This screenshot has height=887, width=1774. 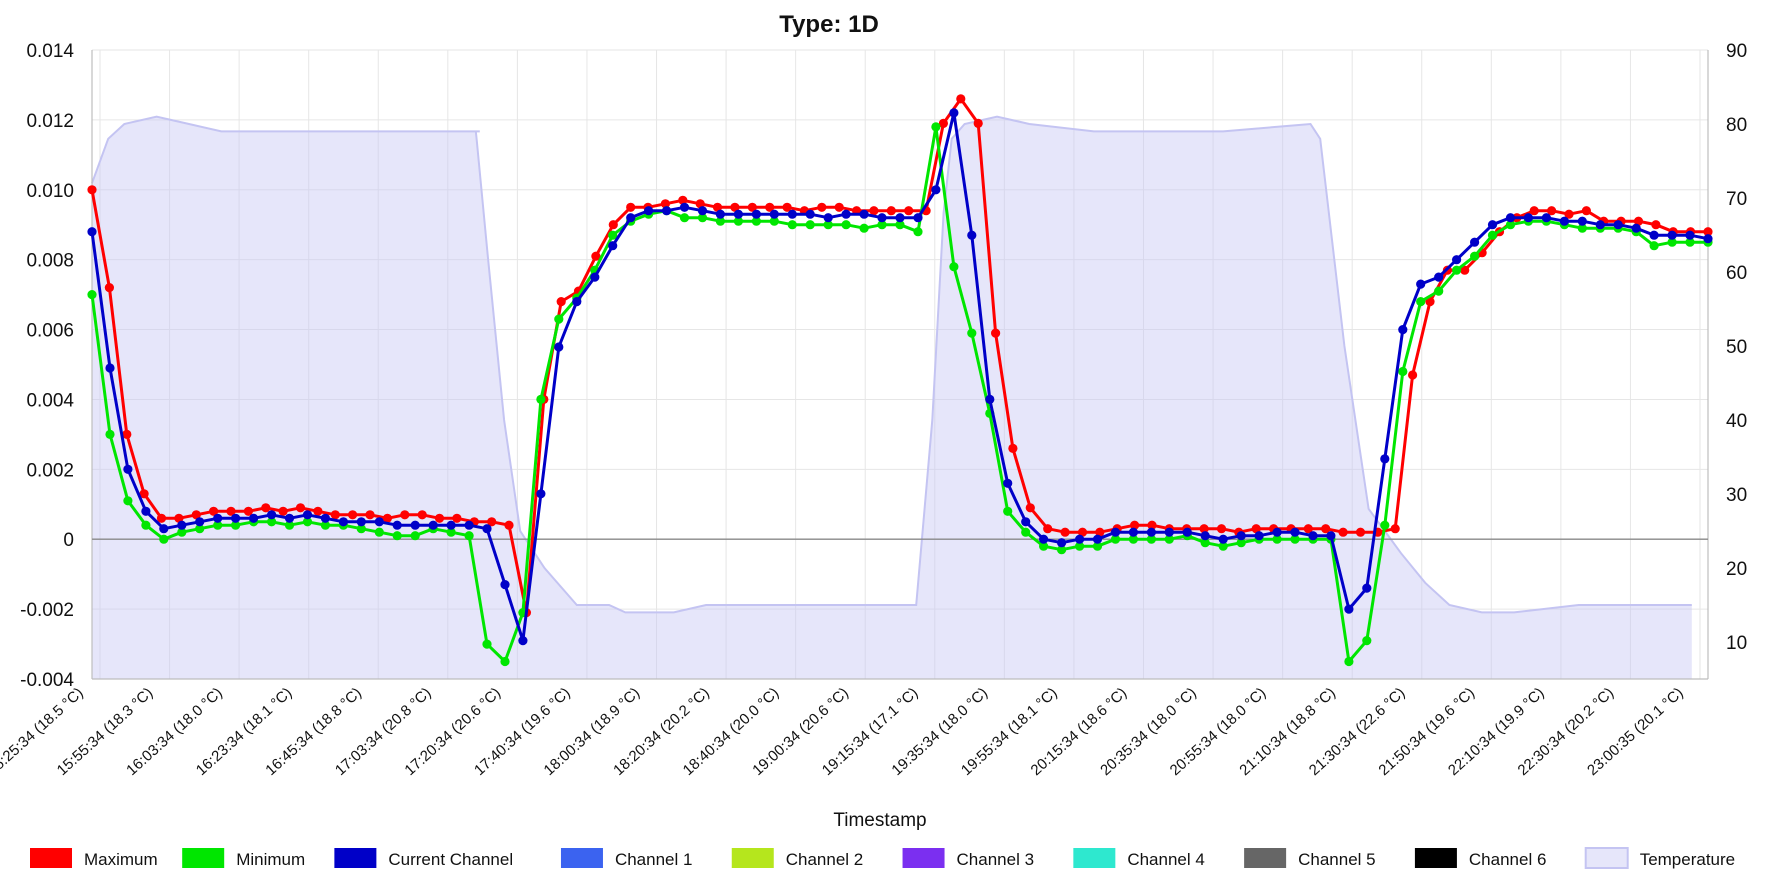 I want to click on legend-item-channel-3: Channel 3, so click(x=968, y=858).